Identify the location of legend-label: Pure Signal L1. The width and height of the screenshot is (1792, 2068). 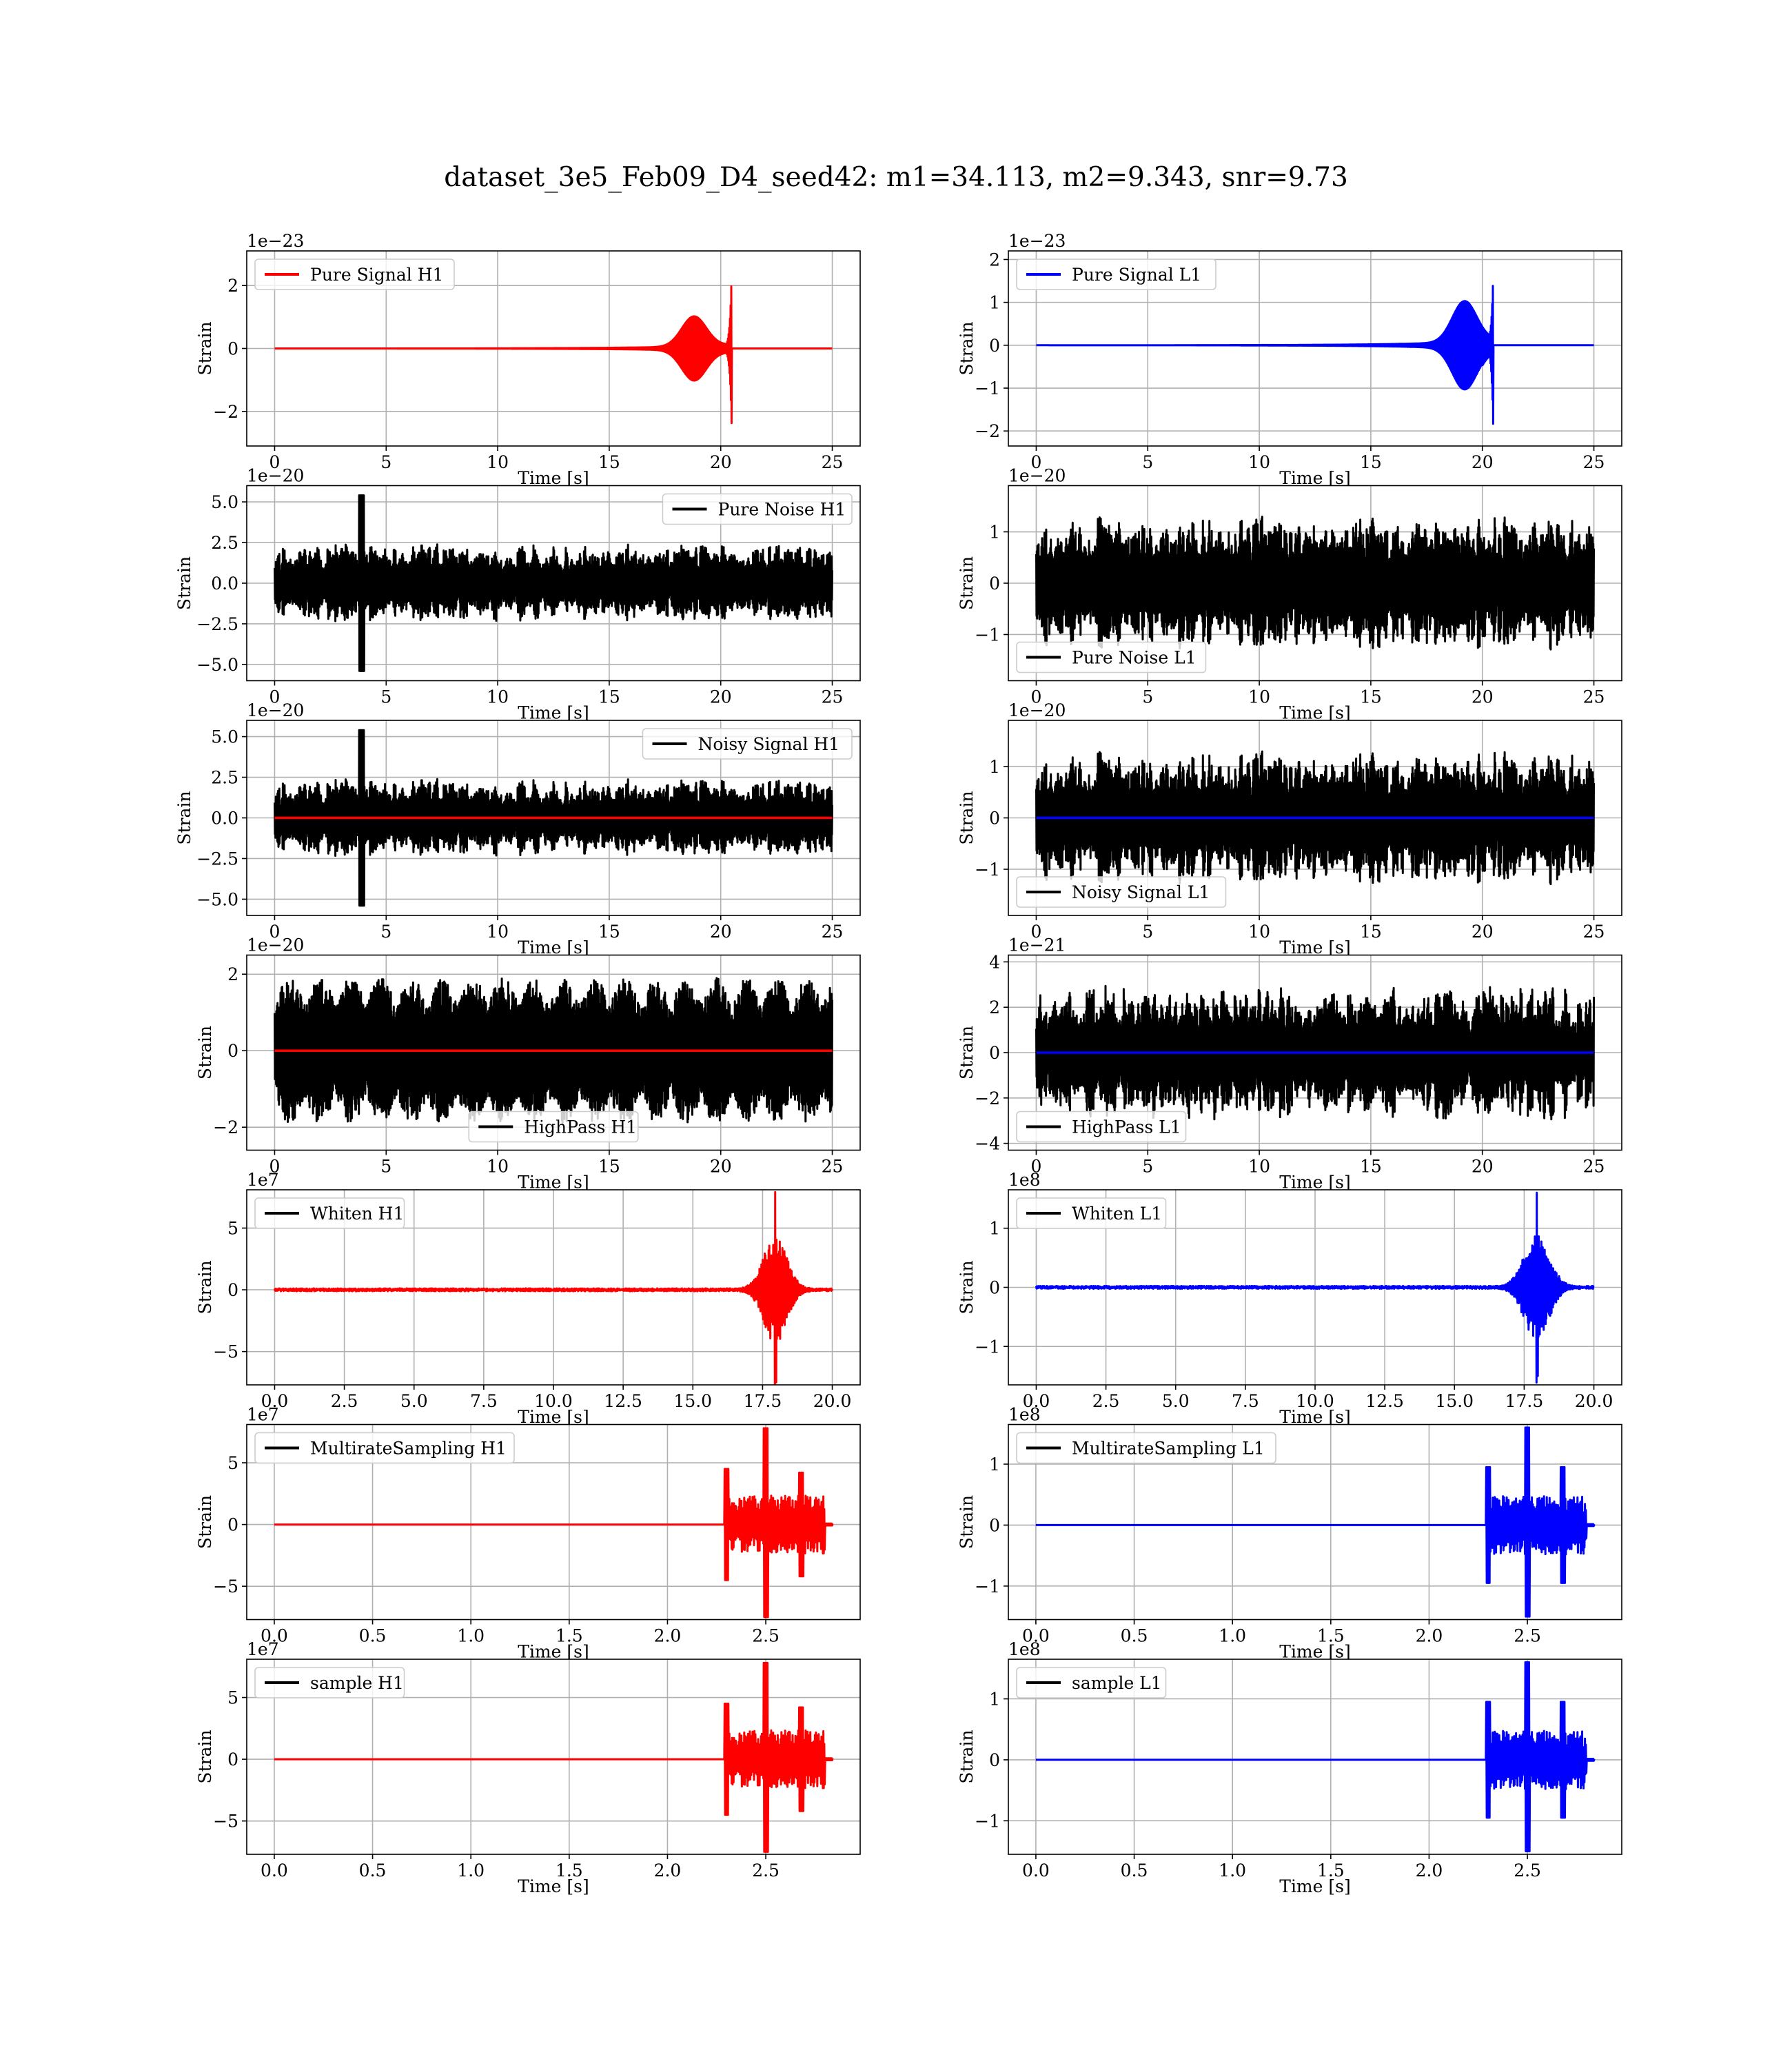
(1136, 275).